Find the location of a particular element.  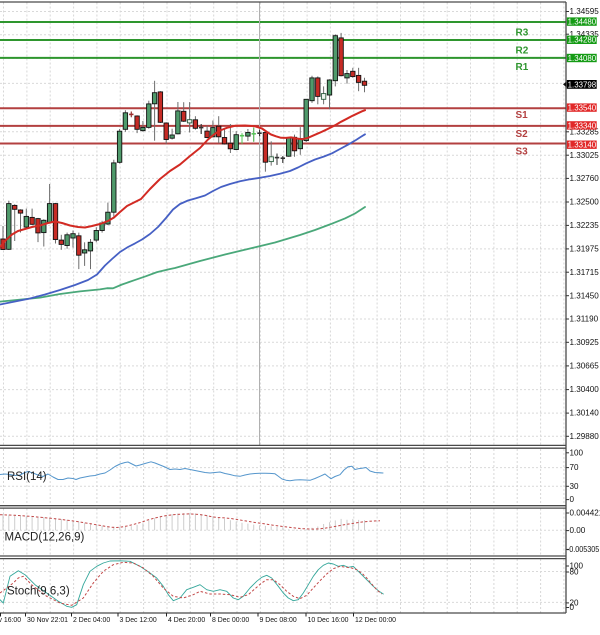

svg-text: 10 Dec 16:00 is located at coordinates (328, 620).